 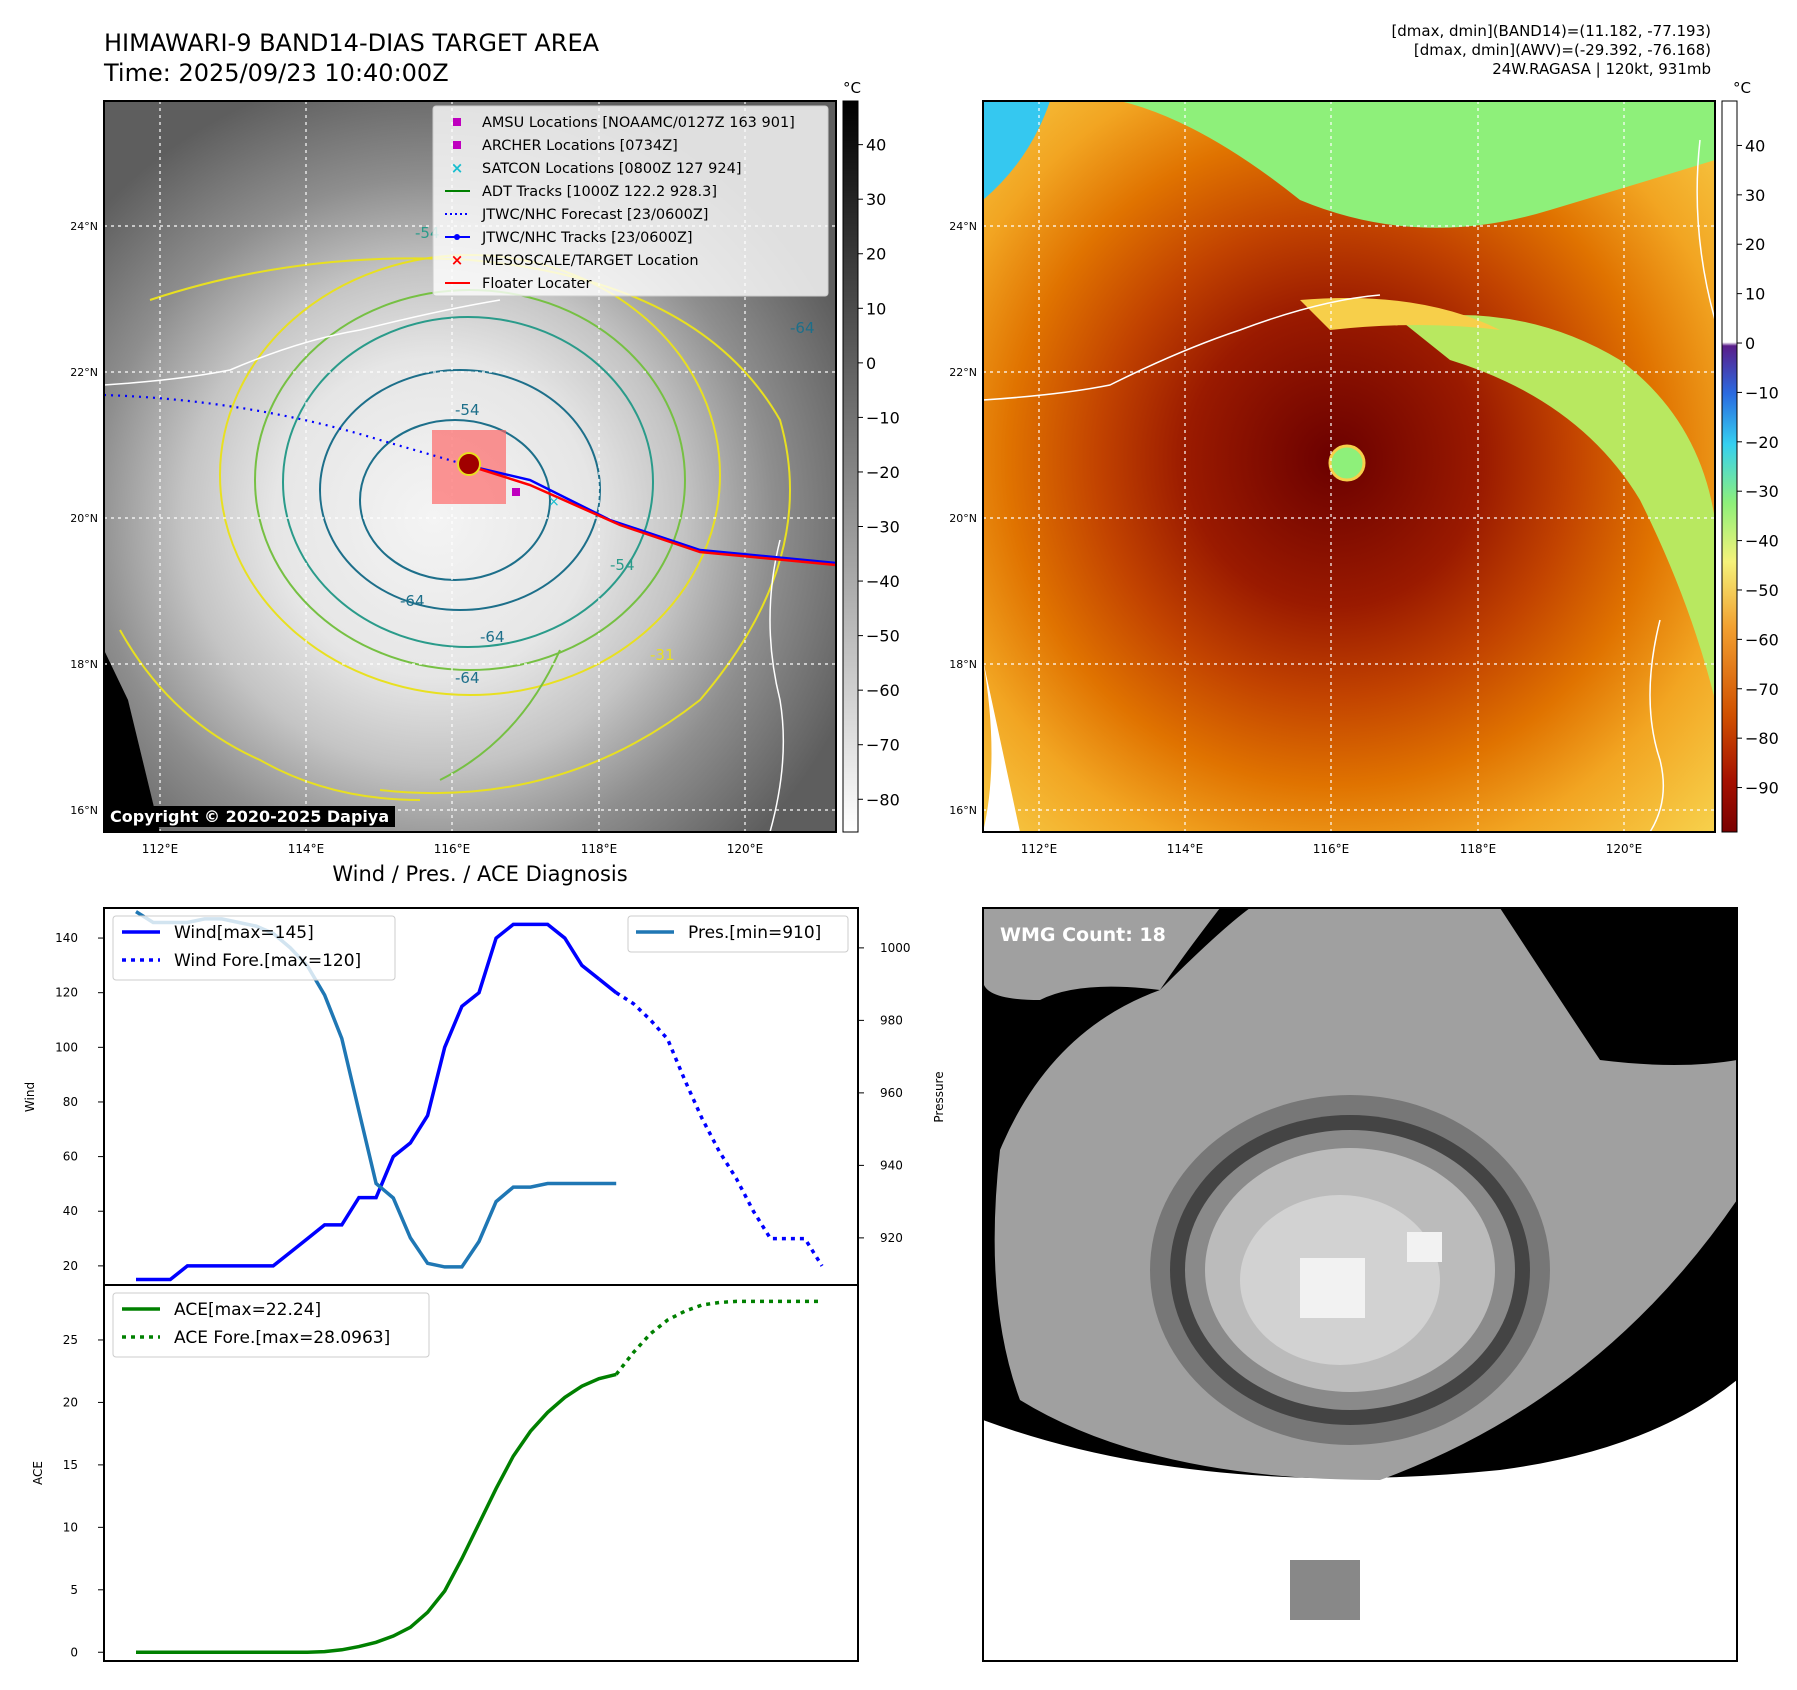 I want to click on wind-tick-label: 40, so click(x=70, y=1211).